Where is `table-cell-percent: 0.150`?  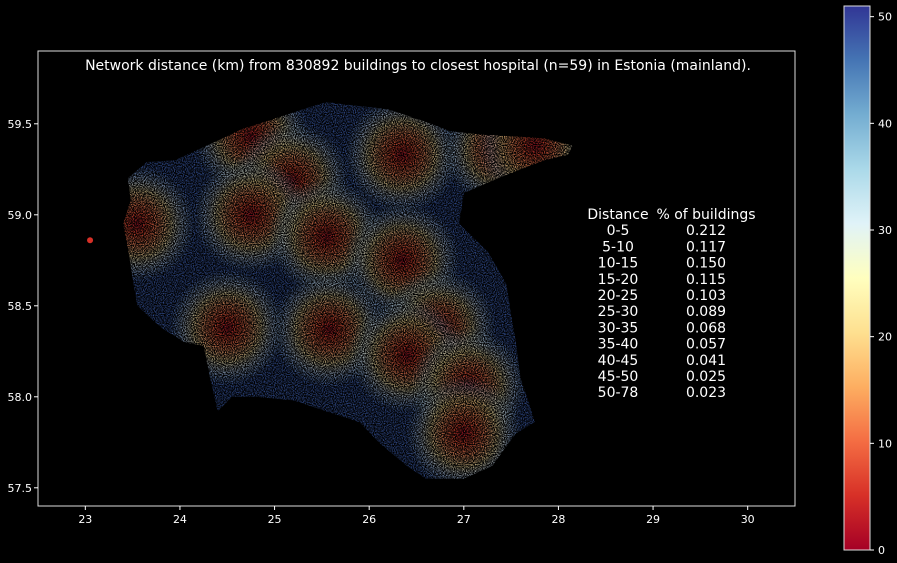
table-cell-percent: 0.150 is located at coordinates (706, 264).